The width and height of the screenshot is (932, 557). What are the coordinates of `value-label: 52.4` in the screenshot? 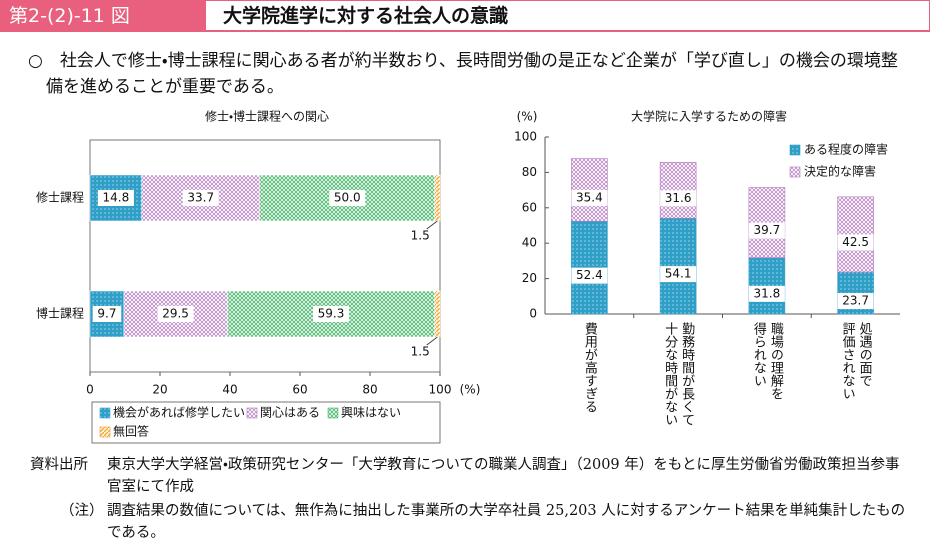 It's located at (589, 275).